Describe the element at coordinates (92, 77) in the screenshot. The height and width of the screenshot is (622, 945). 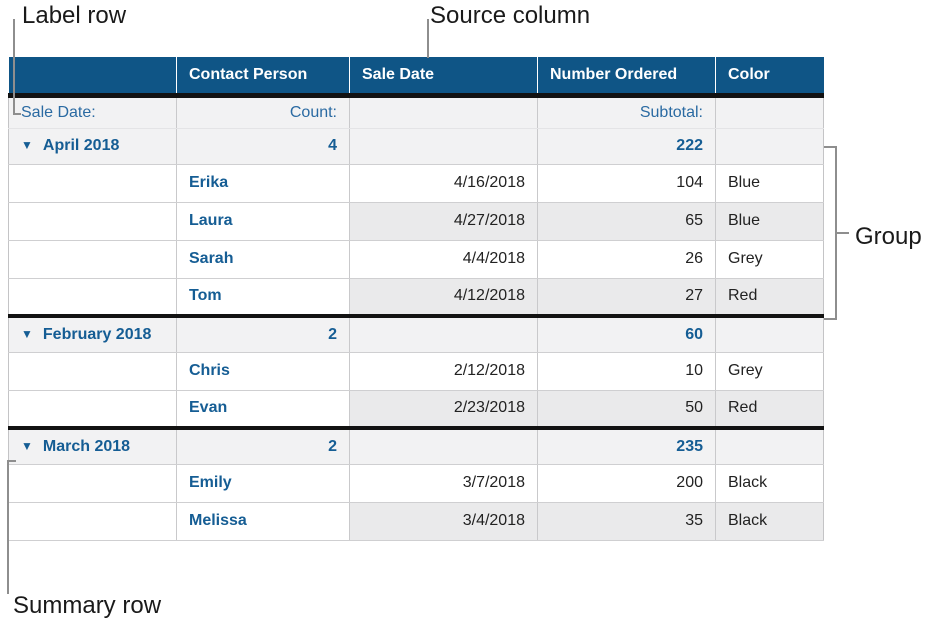
I see `header-cell-category` at that location.